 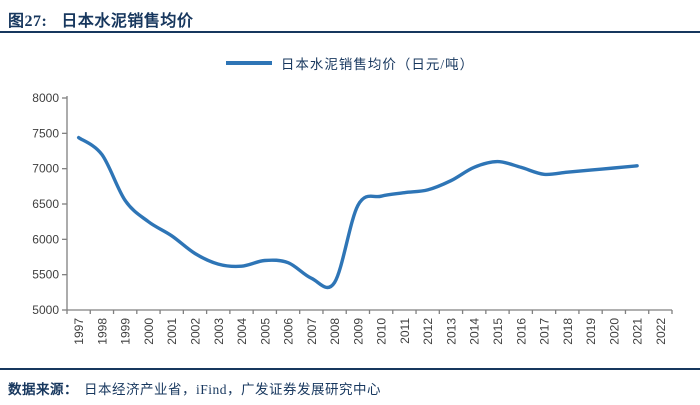 What do you see at coordinates (428, 331) in the screenshot?
I see `x-axis-tick-label: 2012` at bounding box center [428, 331].